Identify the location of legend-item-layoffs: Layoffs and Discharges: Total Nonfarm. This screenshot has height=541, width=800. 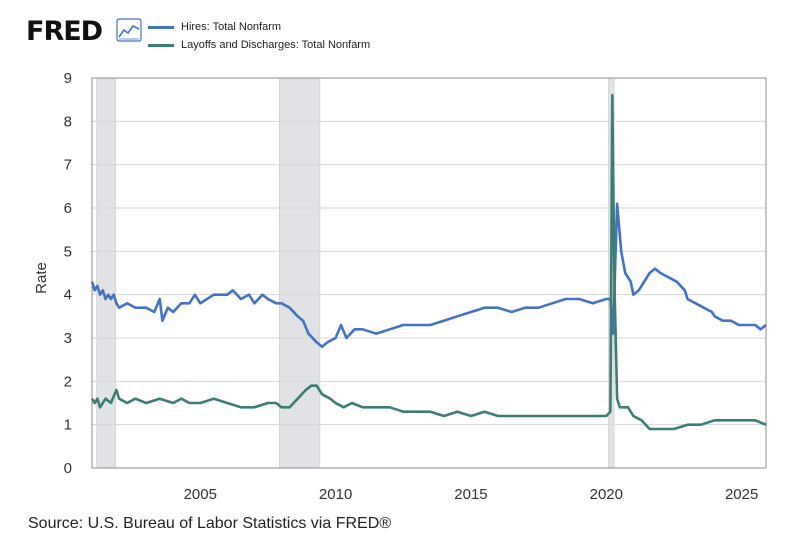
(259, 45).